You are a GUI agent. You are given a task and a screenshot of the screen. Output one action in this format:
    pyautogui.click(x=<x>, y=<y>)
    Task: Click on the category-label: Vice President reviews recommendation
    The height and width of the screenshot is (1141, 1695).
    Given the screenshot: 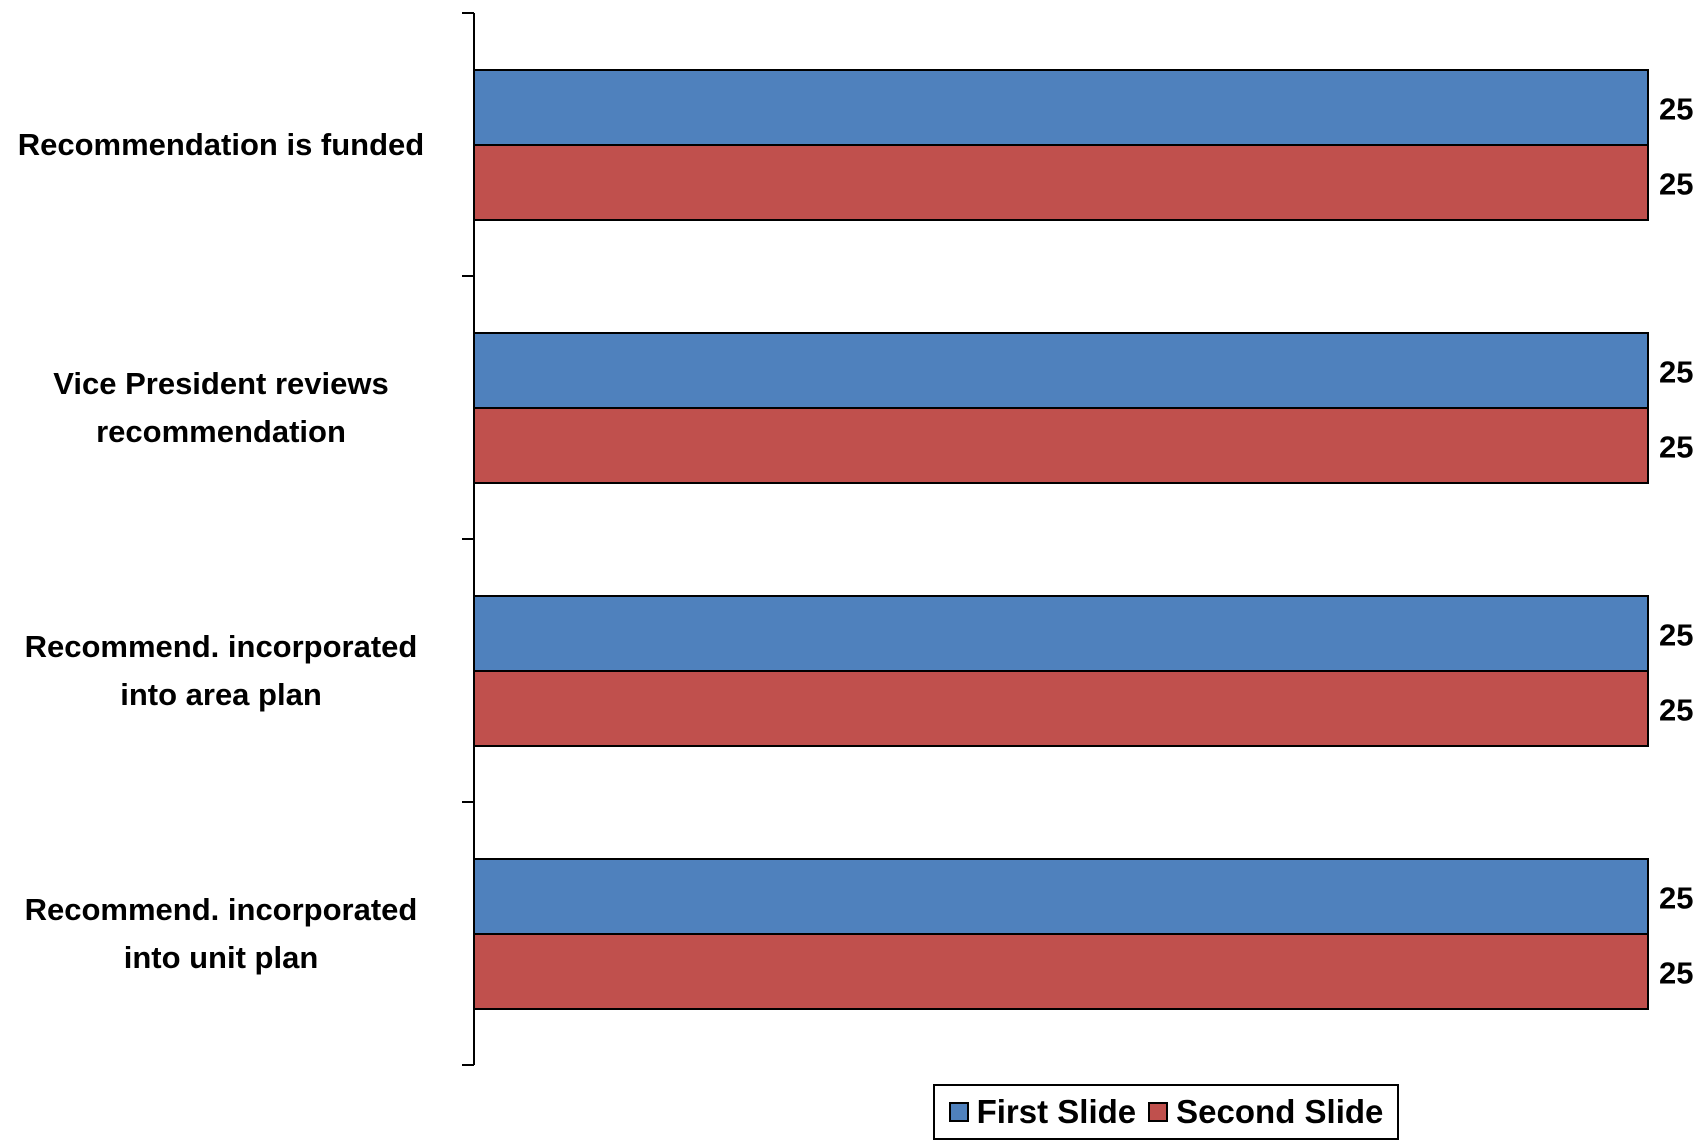 What is the action you would take?
    pyautogui.click(x=221, y=408)
    